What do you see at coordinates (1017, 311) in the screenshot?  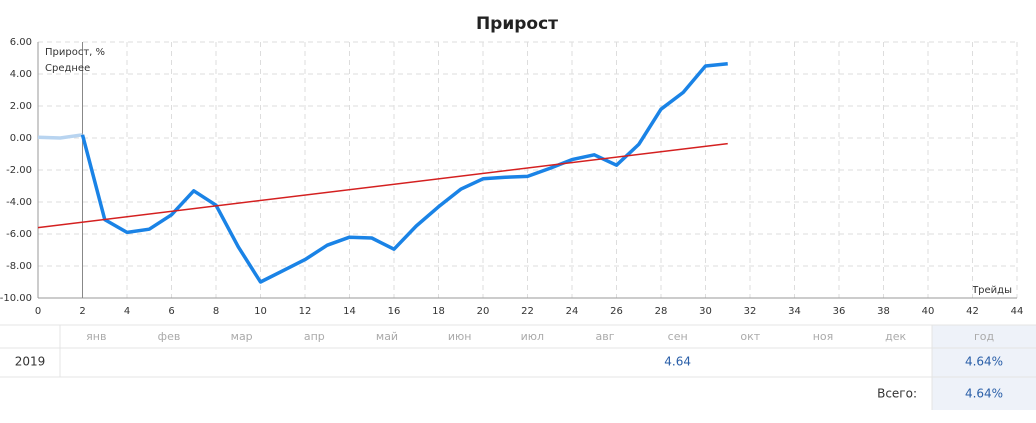 I see `x-tick-label: 44` at bounding box center [1017, 311].